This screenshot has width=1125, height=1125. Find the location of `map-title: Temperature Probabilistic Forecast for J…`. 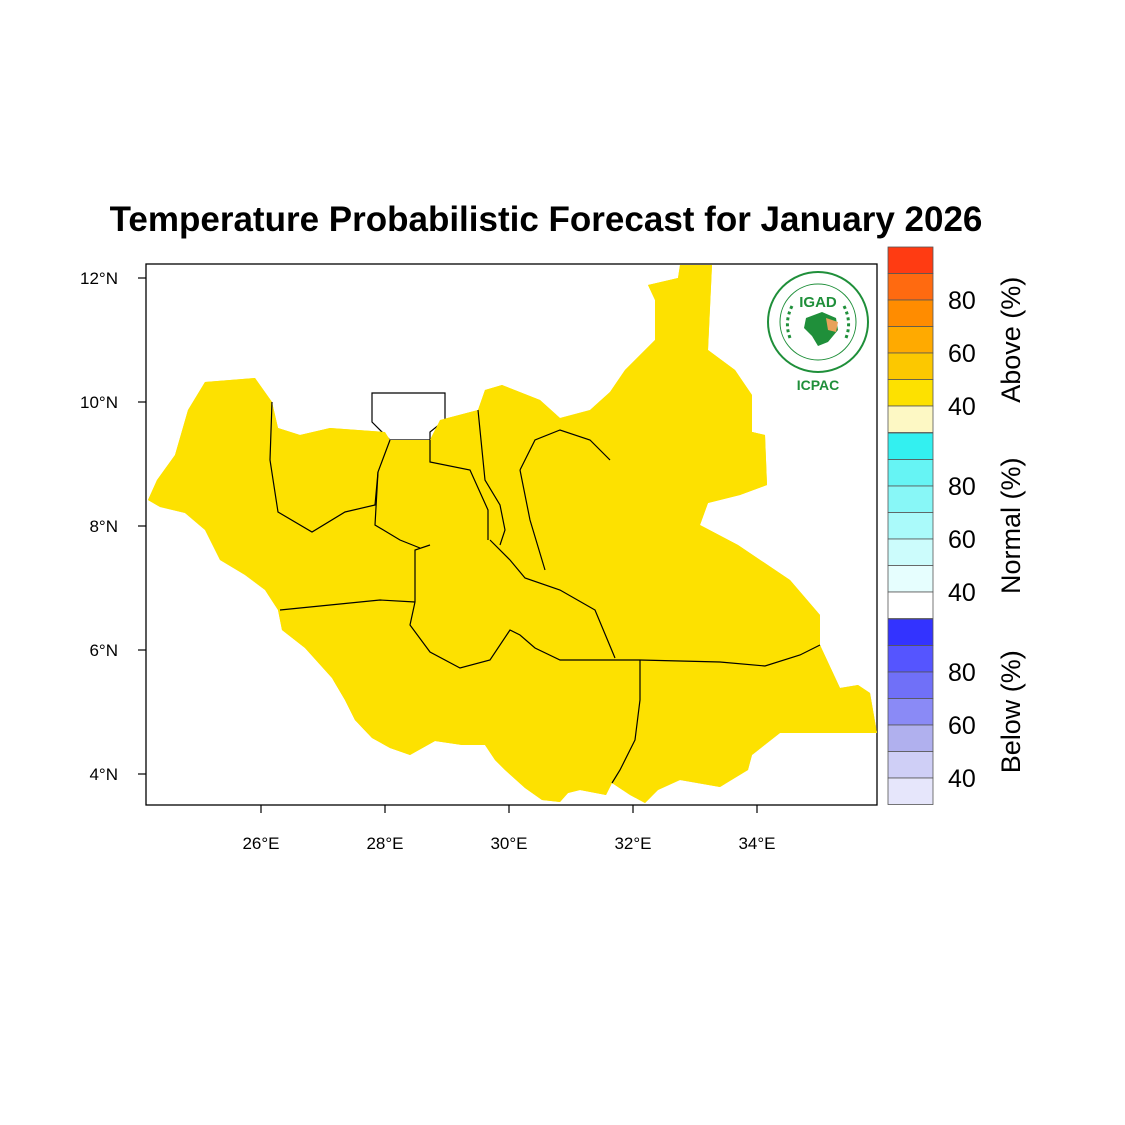

map-title: Temperature Probabilistic Forecast for J… is located at coordinates (546, 219).